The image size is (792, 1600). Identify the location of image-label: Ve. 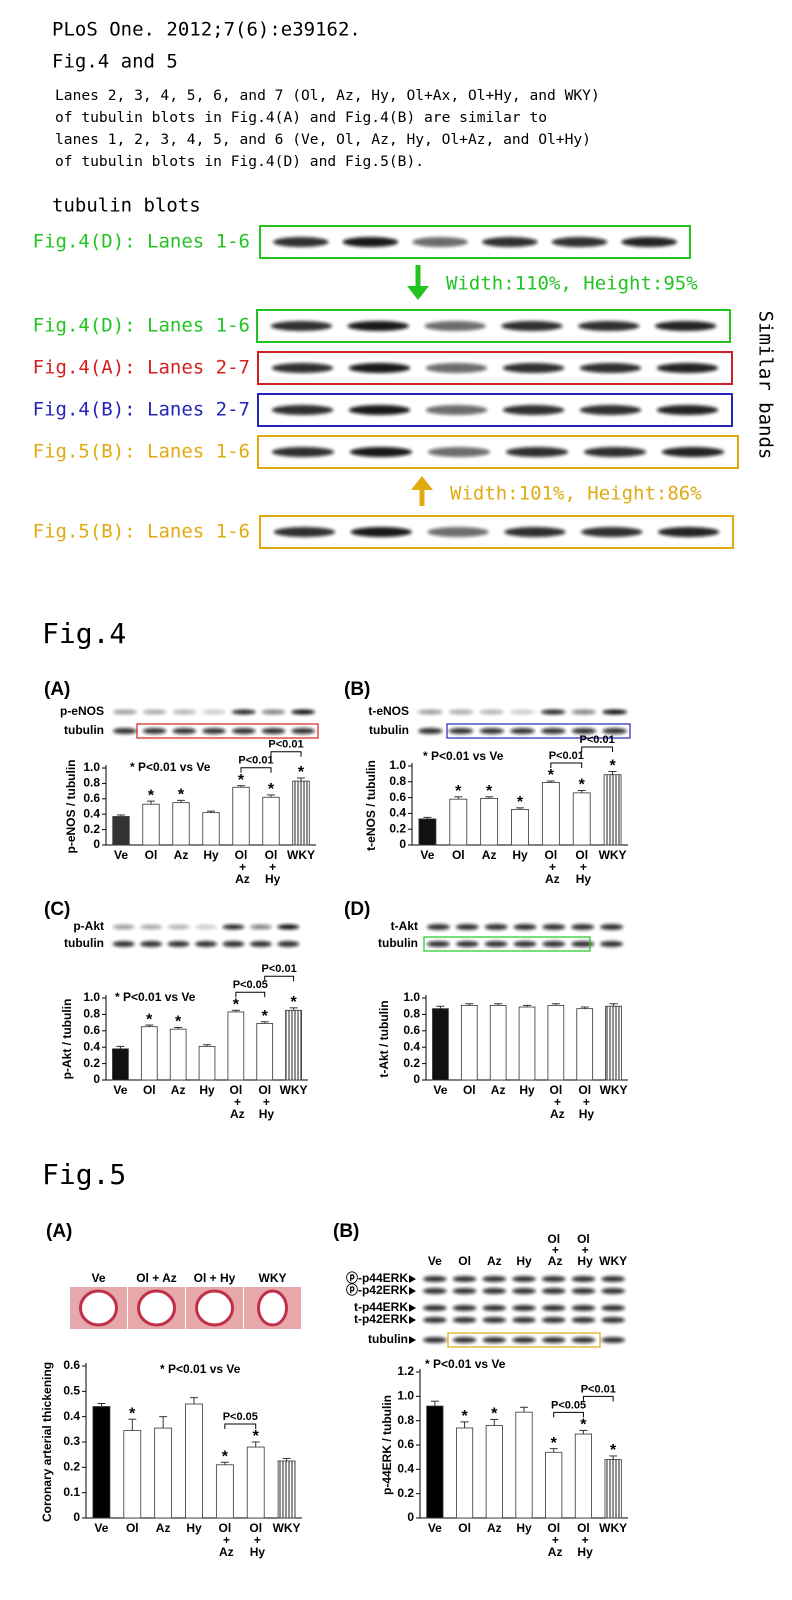
(98, 1278).